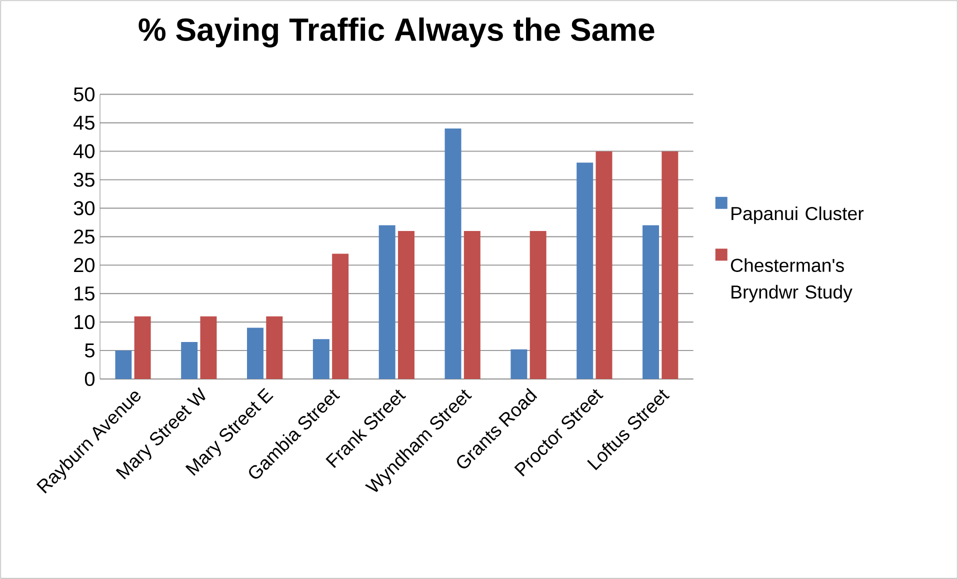  What do you see at coordinates (84, 123) in the screenshot?
I see `y-tick-label: 45` at bounding box center [84, 123].